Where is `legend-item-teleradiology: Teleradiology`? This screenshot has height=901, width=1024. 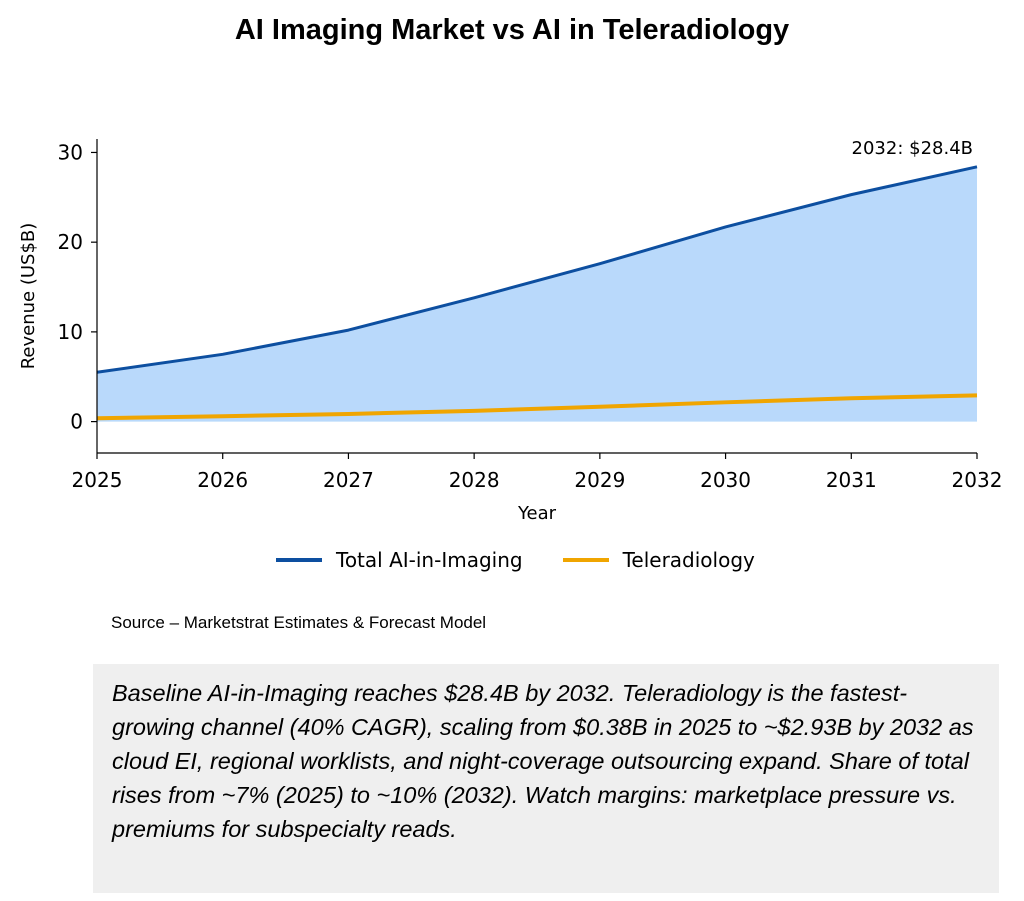
legend-item-teleradiology: Teleradiology is located at coordinates (658, 560).